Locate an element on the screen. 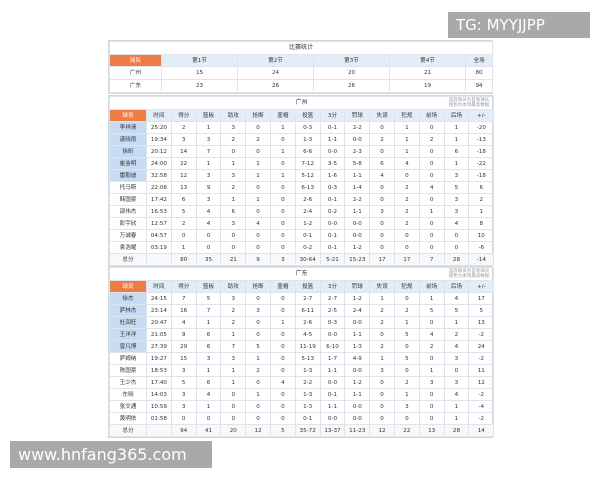  row-label: 曾凡博 is located at coordinates (128, 346).